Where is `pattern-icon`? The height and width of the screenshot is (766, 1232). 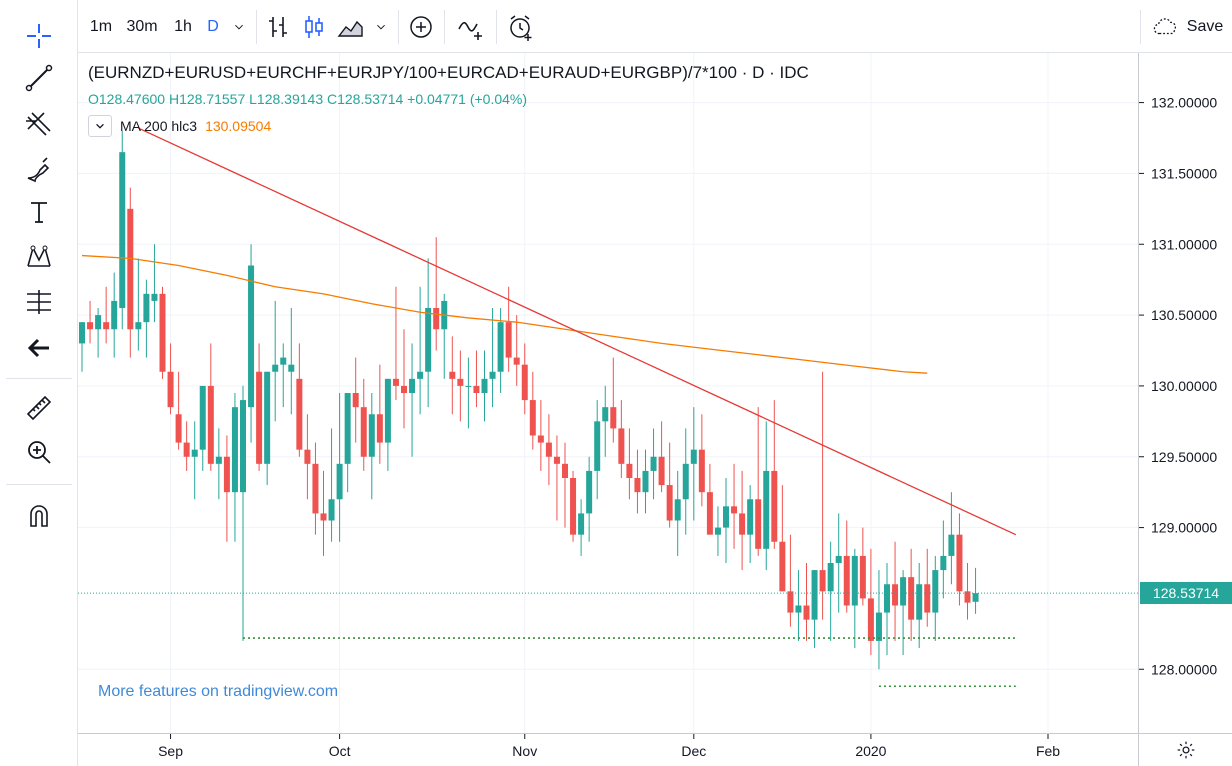
pattern-icon is located at coordinates (39, 256).